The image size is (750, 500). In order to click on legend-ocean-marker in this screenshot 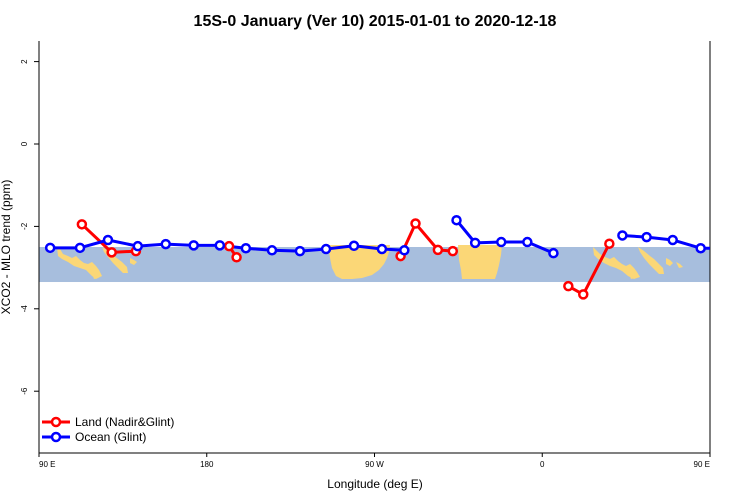, I will do `click(56, 437)`.